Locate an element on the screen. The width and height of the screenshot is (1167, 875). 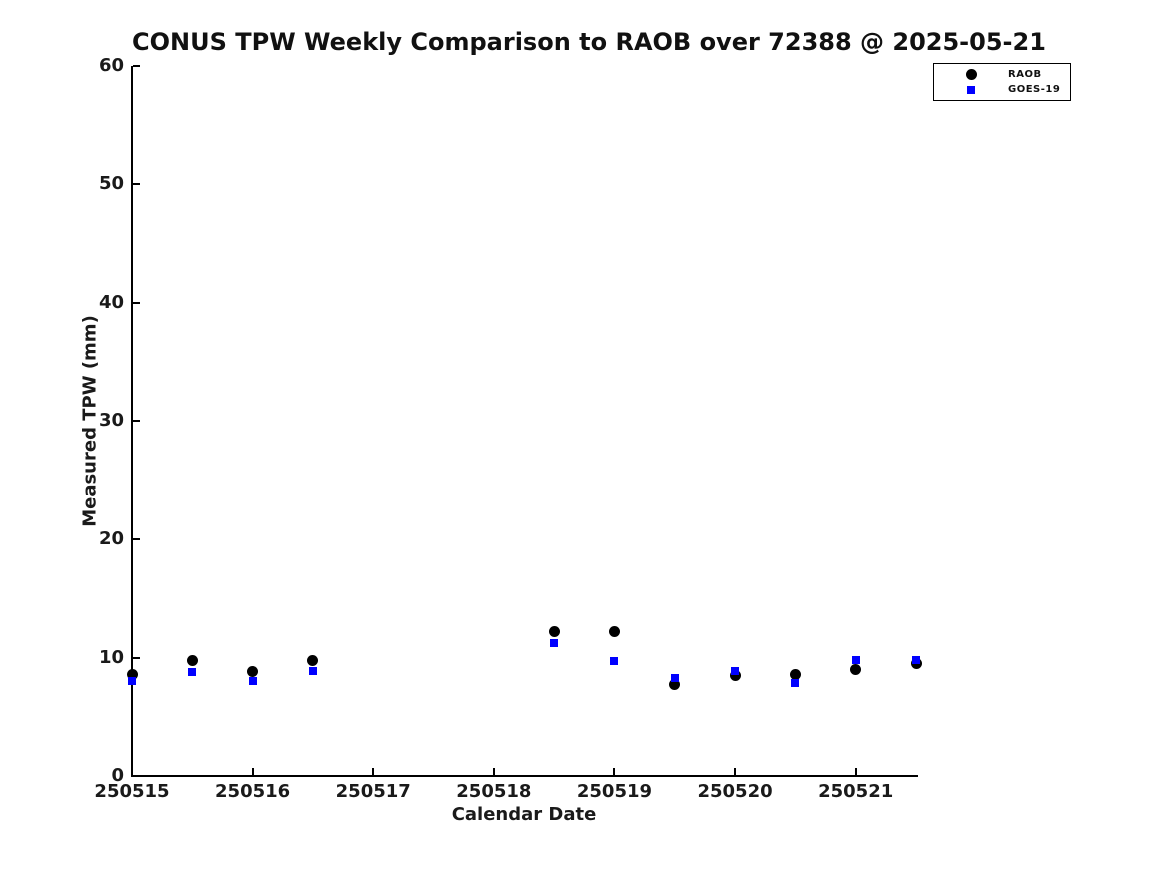
x-axis-line is located at coordinates (524, 776).